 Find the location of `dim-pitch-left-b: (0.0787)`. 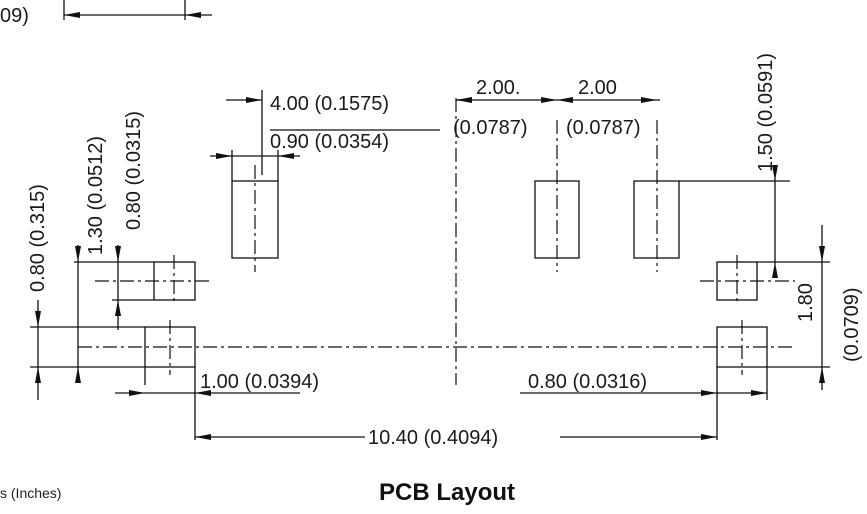

dim-pitch-left-b: (0.0787) is located at coordinates (490, 128).